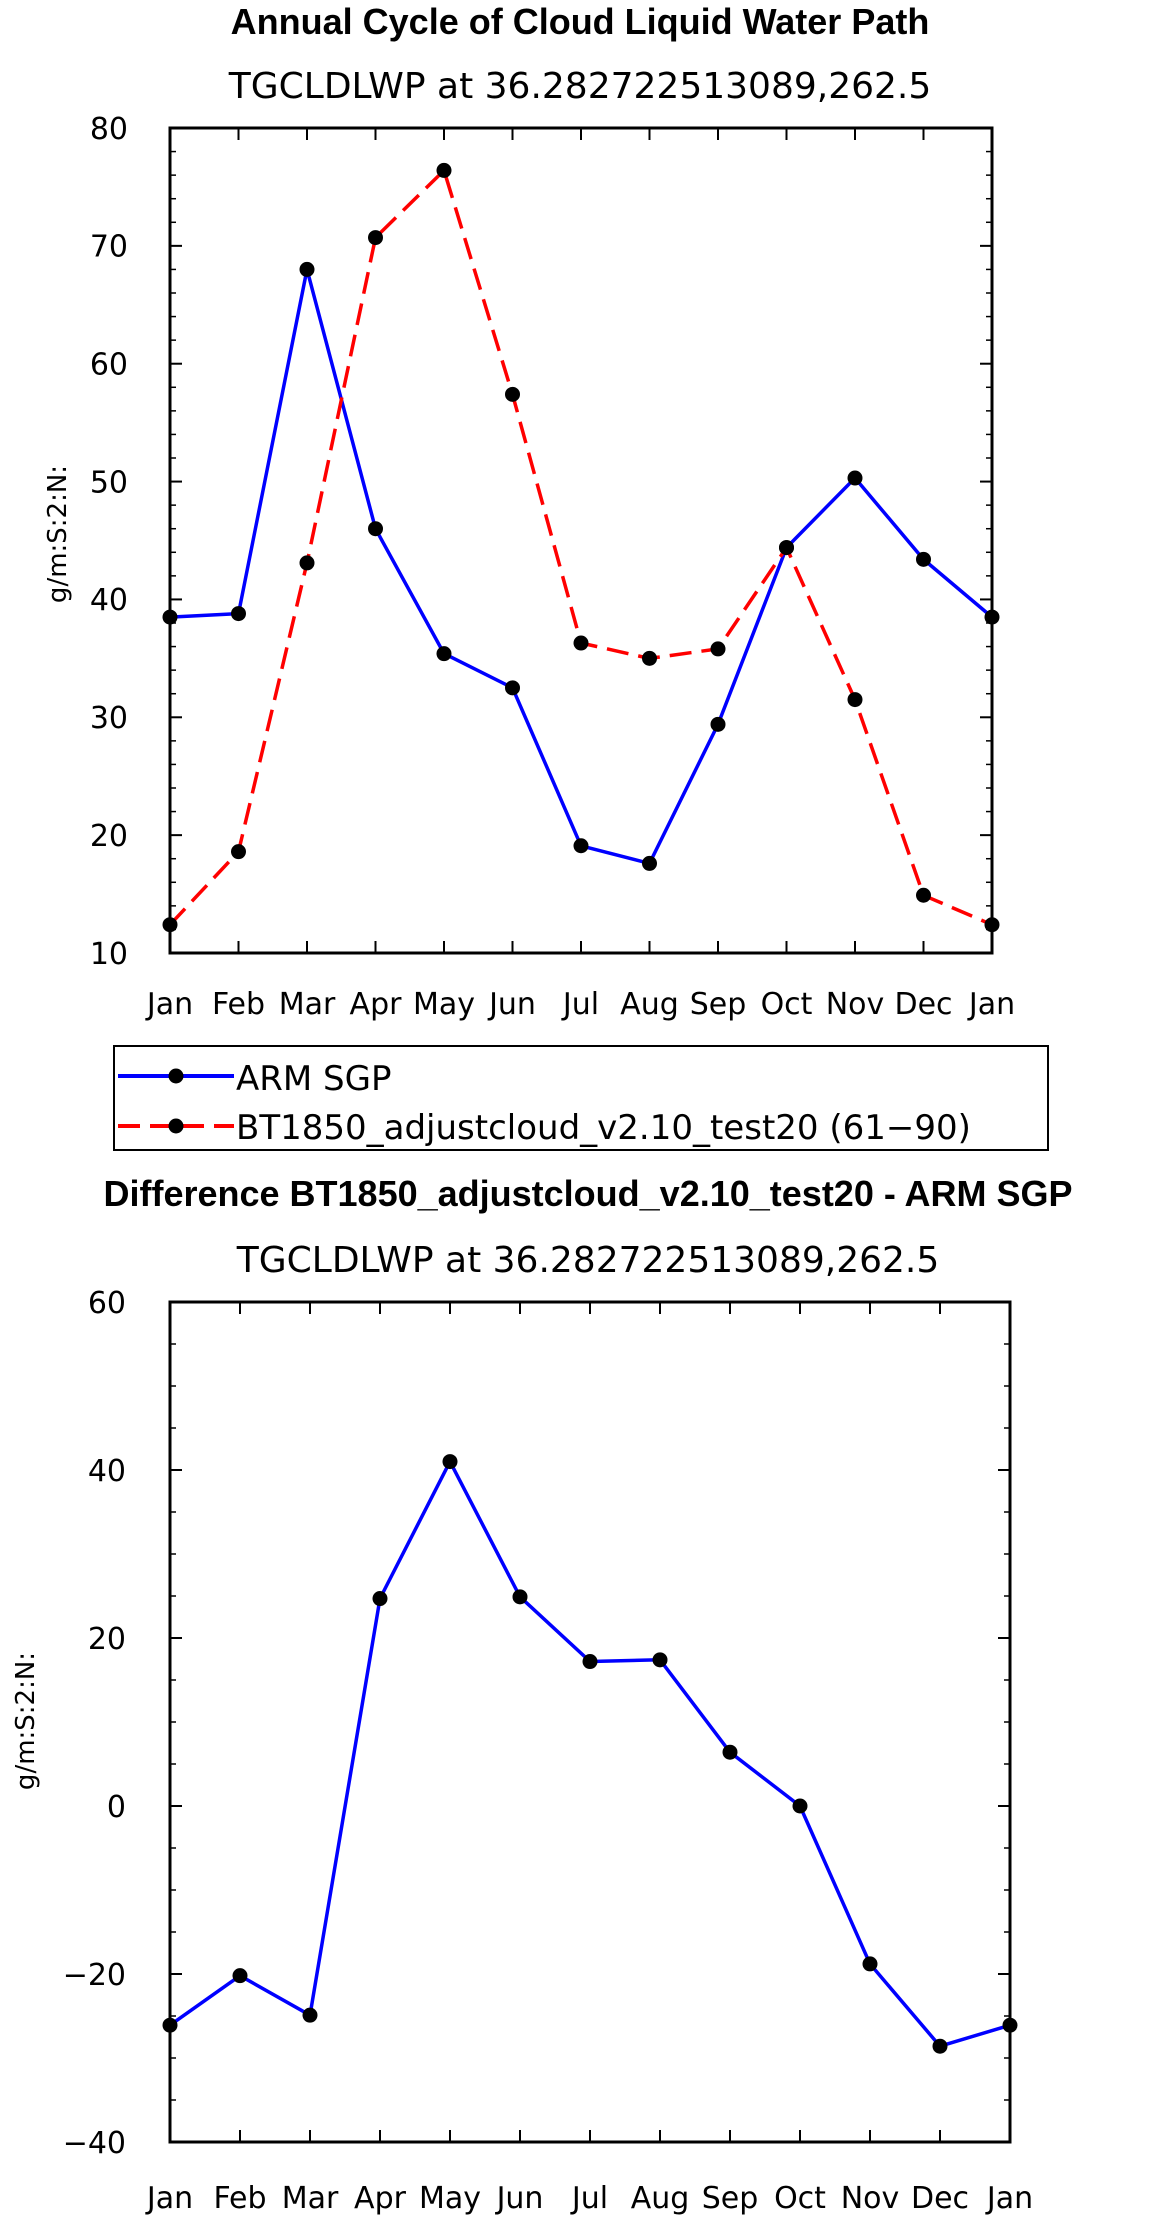 The image size is (1162, 2220). I want to click on chart2-y-tick-labels: −40 −20 0 20 40 60, so click(94, 1723).